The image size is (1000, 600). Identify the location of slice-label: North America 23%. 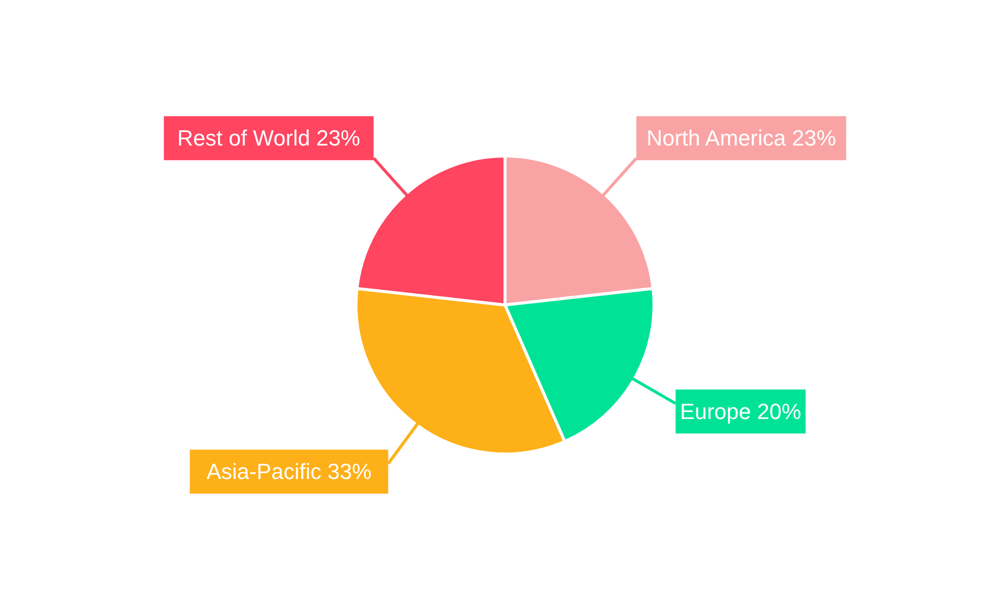
(741, 138).